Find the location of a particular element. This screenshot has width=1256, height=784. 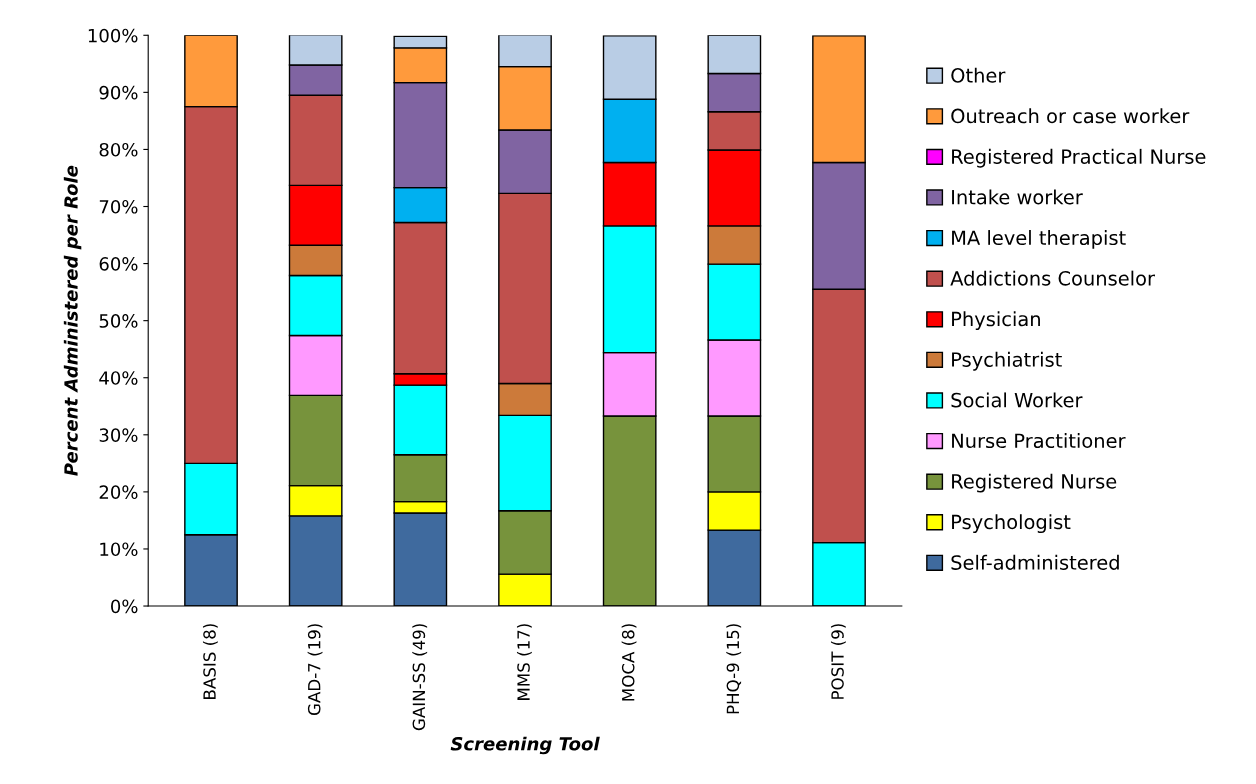

y-tick-label: 10% is located at coordinates (119, 549).